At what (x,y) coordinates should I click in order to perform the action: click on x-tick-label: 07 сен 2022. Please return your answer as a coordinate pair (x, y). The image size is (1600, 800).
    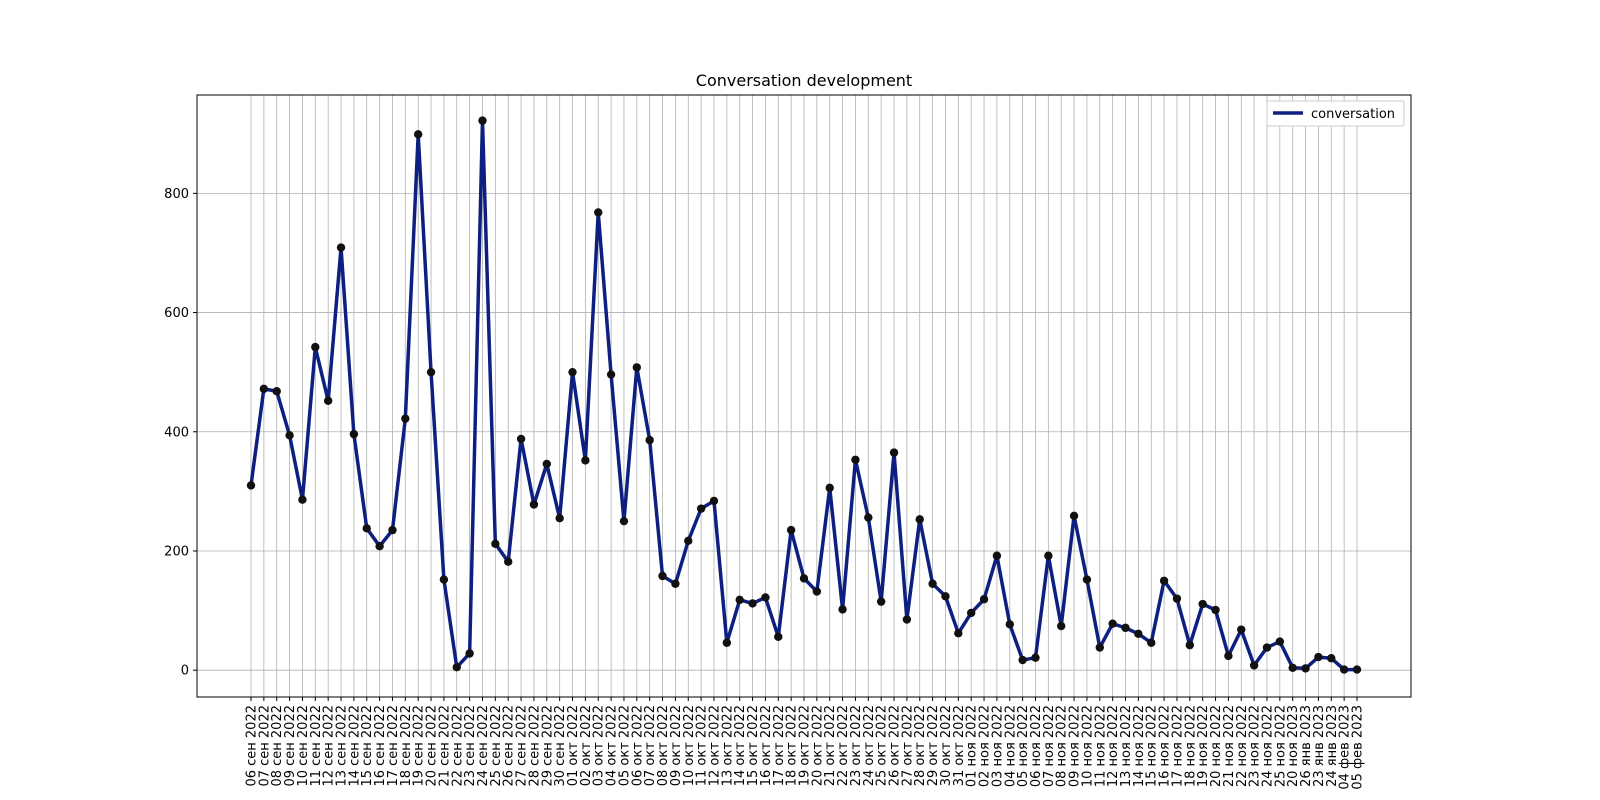
    Looking at the image, I should click on (264, 746).